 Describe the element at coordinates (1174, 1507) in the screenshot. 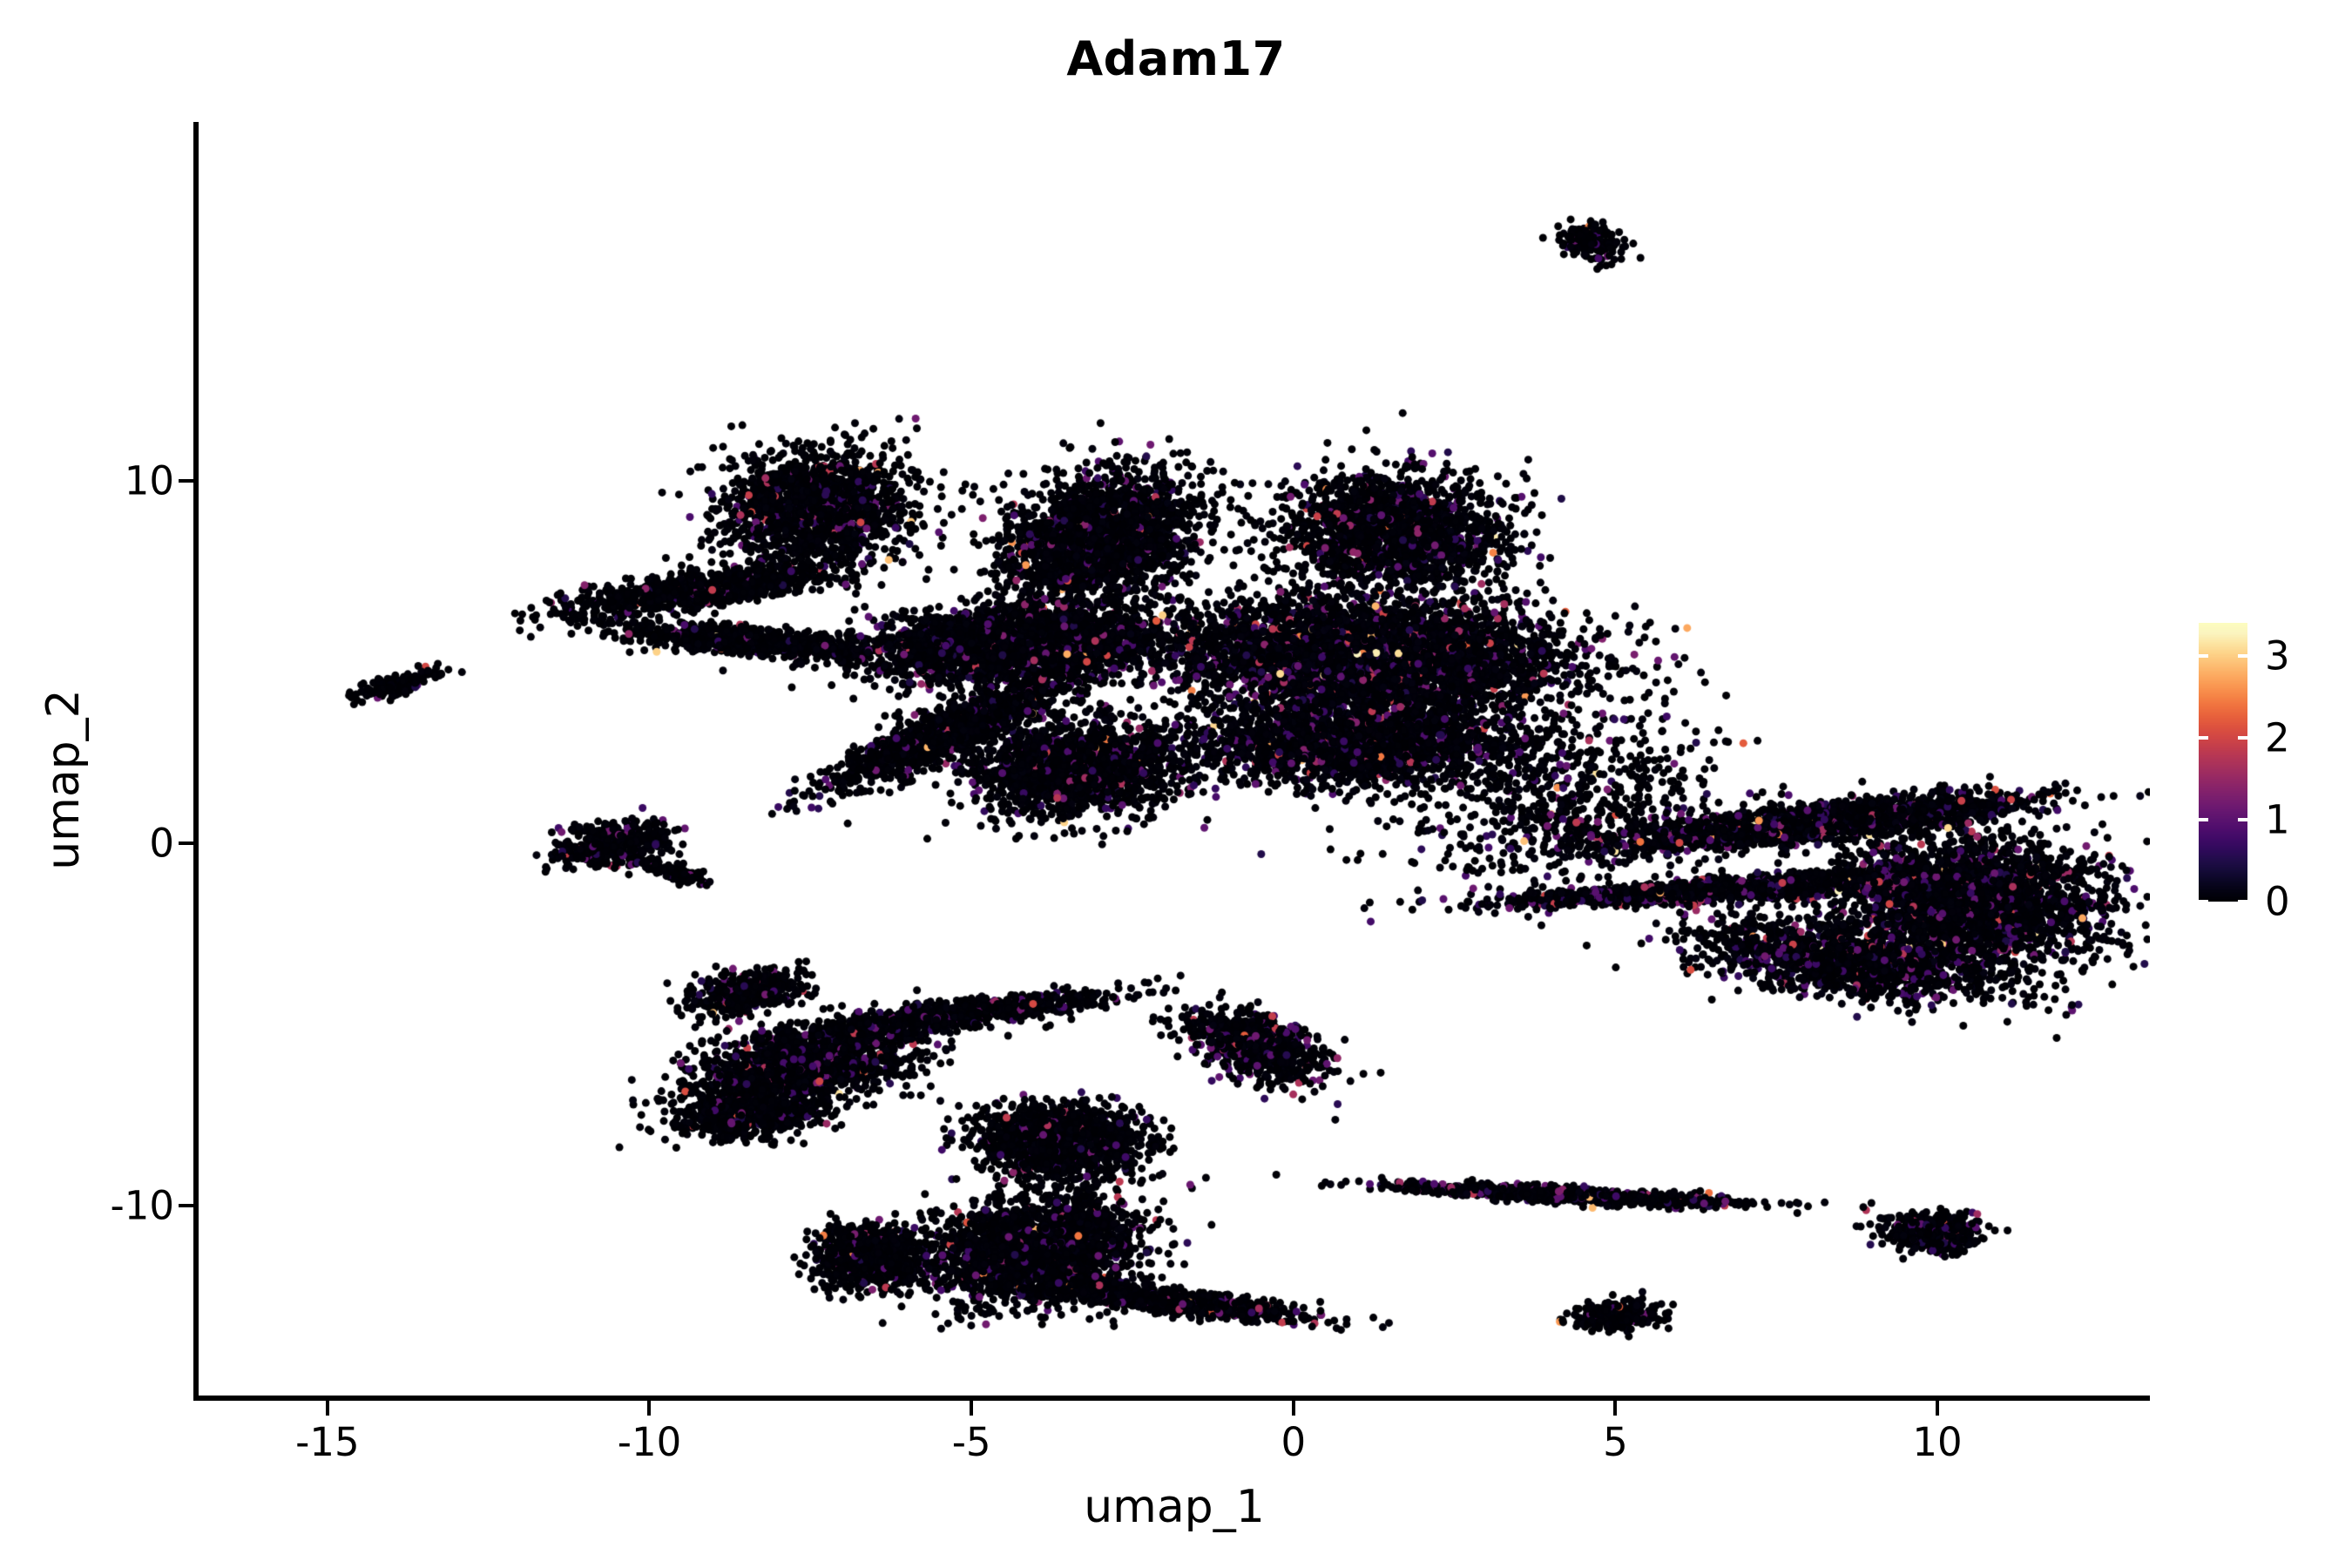

I see `x-axis-label: umap_1` at that location.